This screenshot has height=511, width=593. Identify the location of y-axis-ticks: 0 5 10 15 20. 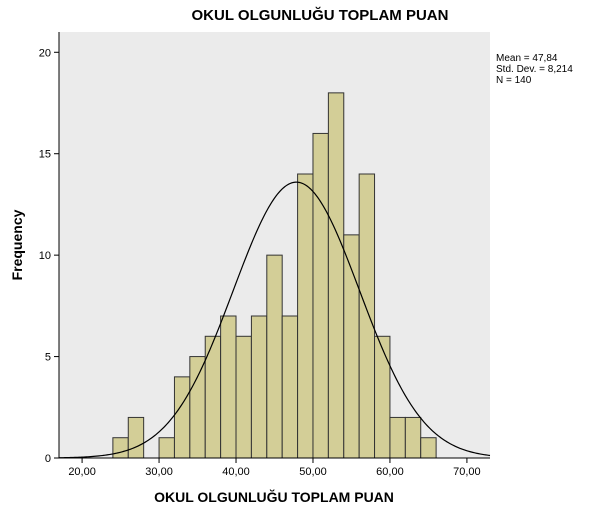
(49, 256).